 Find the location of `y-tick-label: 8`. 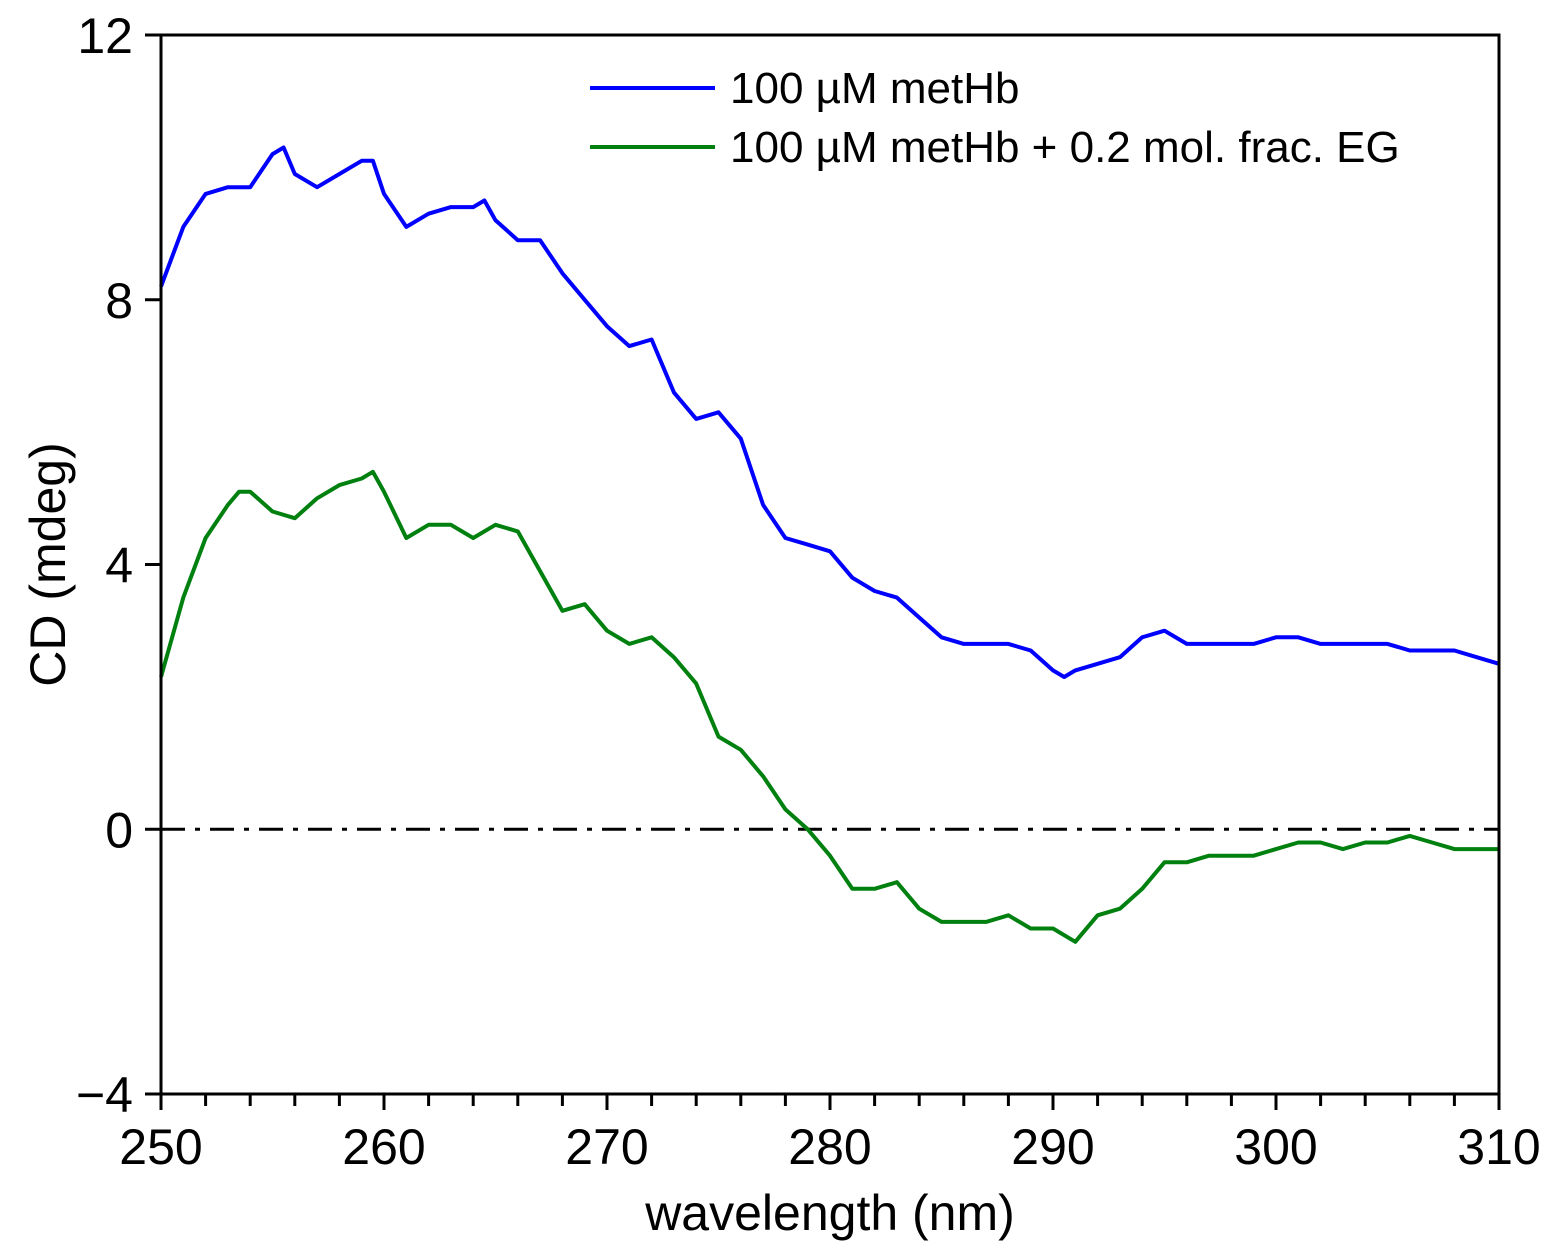

y-tick-label: 8 is located at coordinates (119, 301).